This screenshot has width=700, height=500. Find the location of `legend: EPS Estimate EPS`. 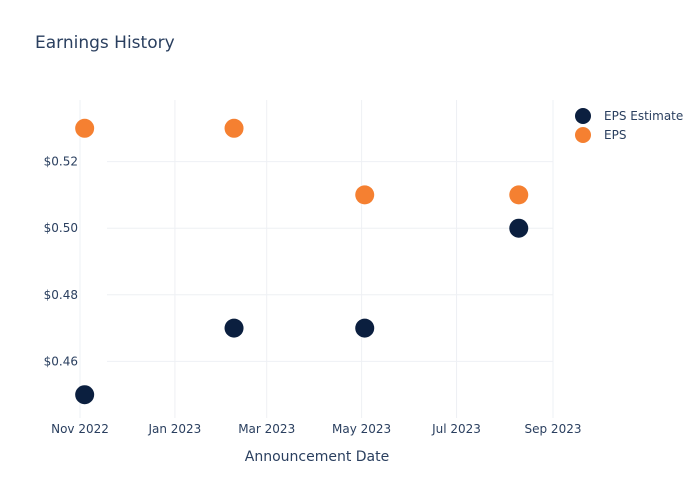

legend: EPS Estimate EPS is located at coordinates (629, 125).